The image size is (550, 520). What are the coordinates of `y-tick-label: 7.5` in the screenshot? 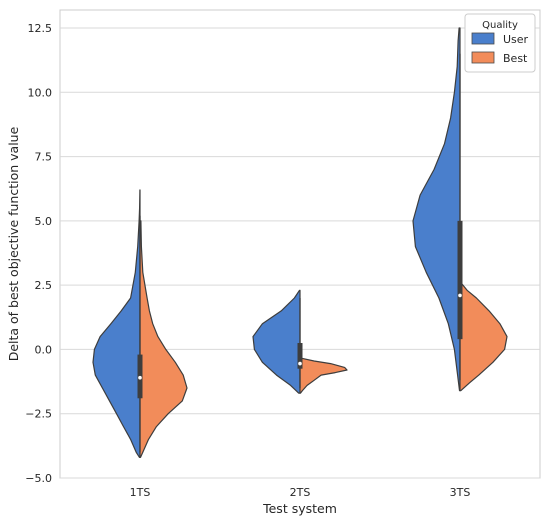 It's located at (44, 157).